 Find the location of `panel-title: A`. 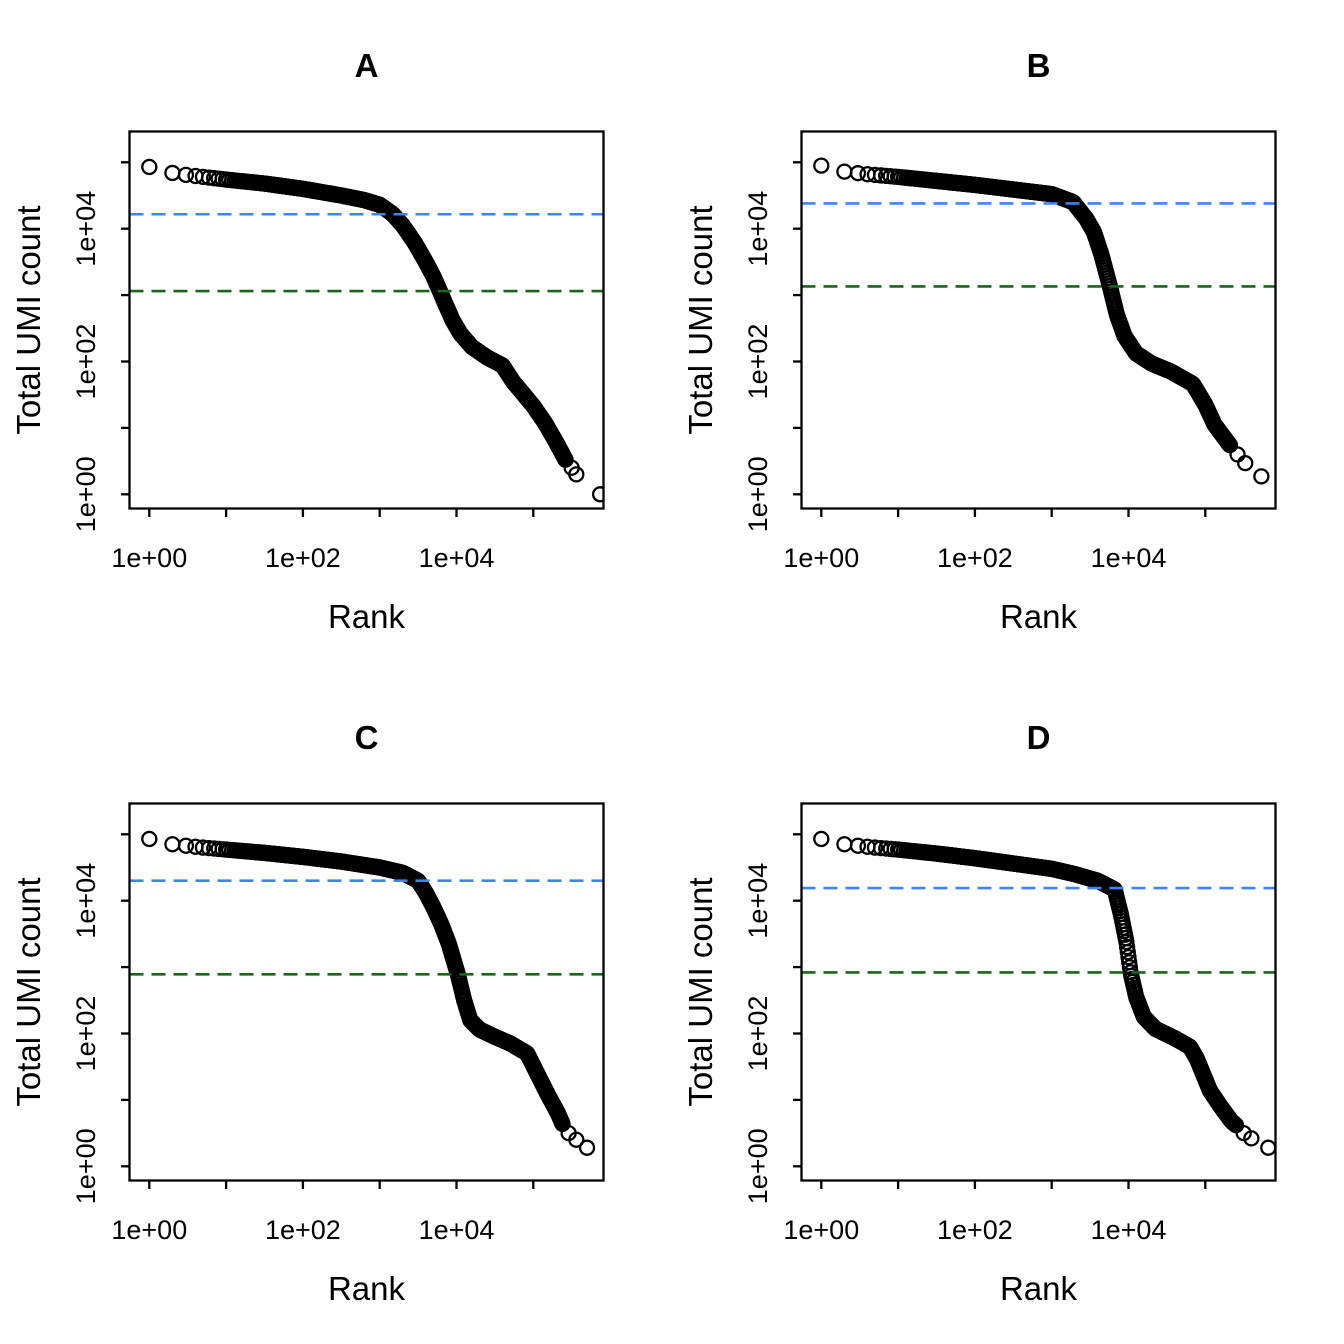

panel-title: A is located at coordinates (367, 65).